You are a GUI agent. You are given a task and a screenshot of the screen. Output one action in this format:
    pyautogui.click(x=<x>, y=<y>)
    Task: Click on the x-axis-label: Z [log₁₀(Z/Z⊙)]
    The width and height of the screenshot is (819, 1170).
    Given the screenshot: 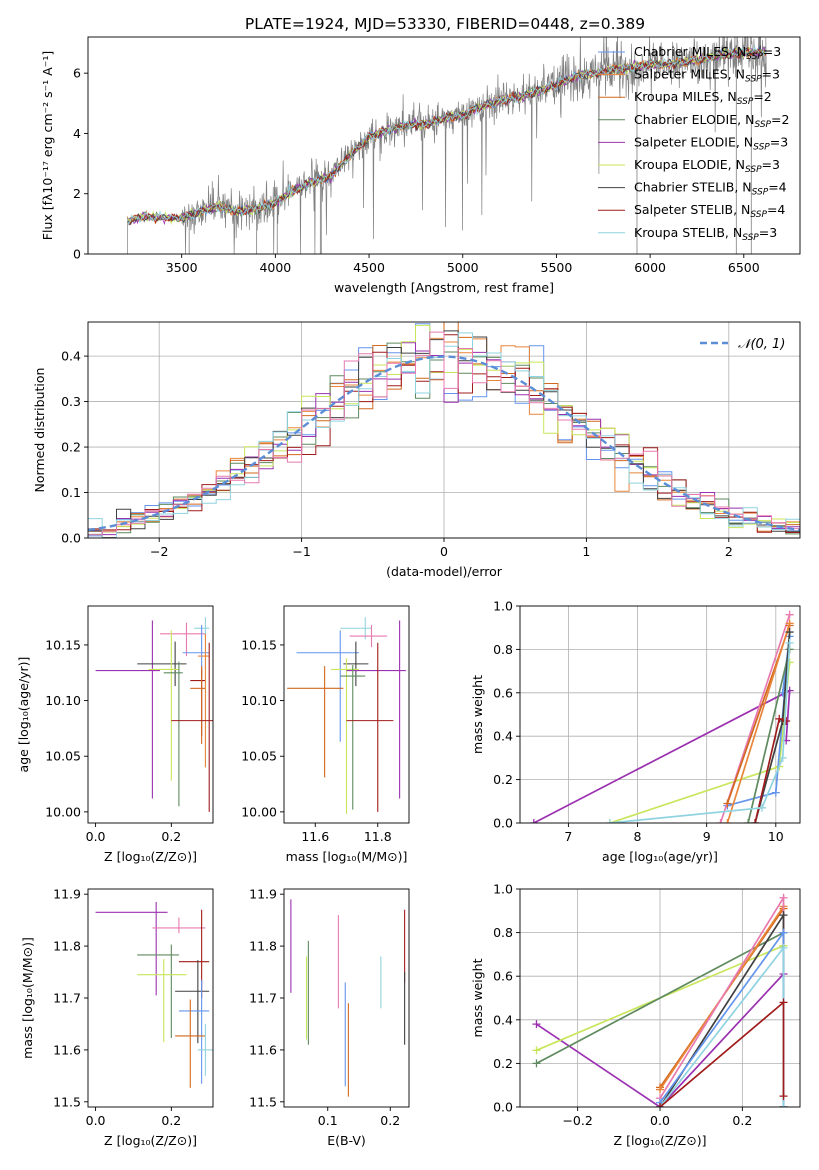 What is the action you would take?
    pyautogui.click(x=150, y=1140)
    